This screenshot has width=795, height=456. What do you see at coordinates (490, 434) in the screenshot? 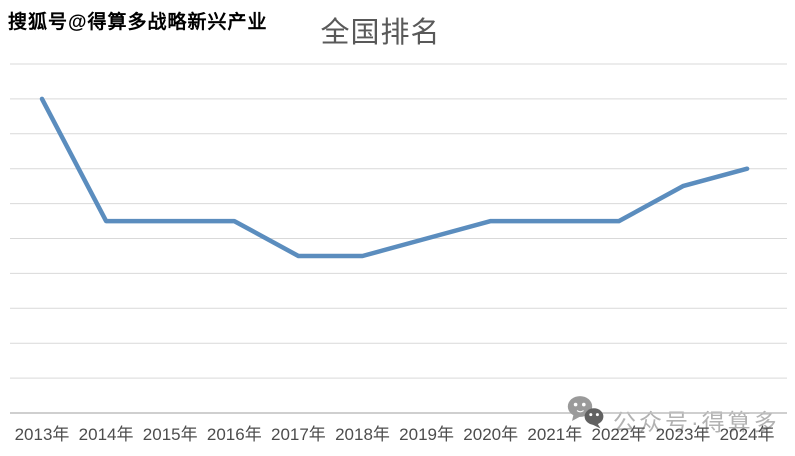
I see `x-tick-label: 2020年` at bounding box center [490, 434].